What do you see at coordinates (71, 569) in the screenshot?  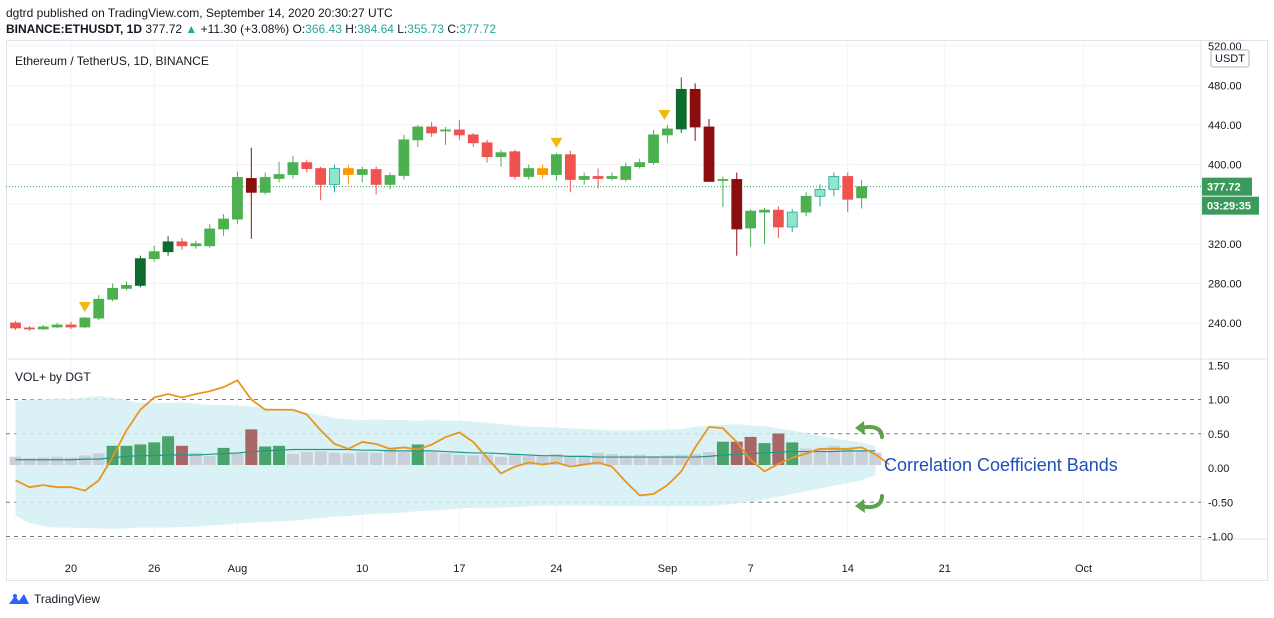 I see `time-tick-label: 20` at bounding box center [71, 569].